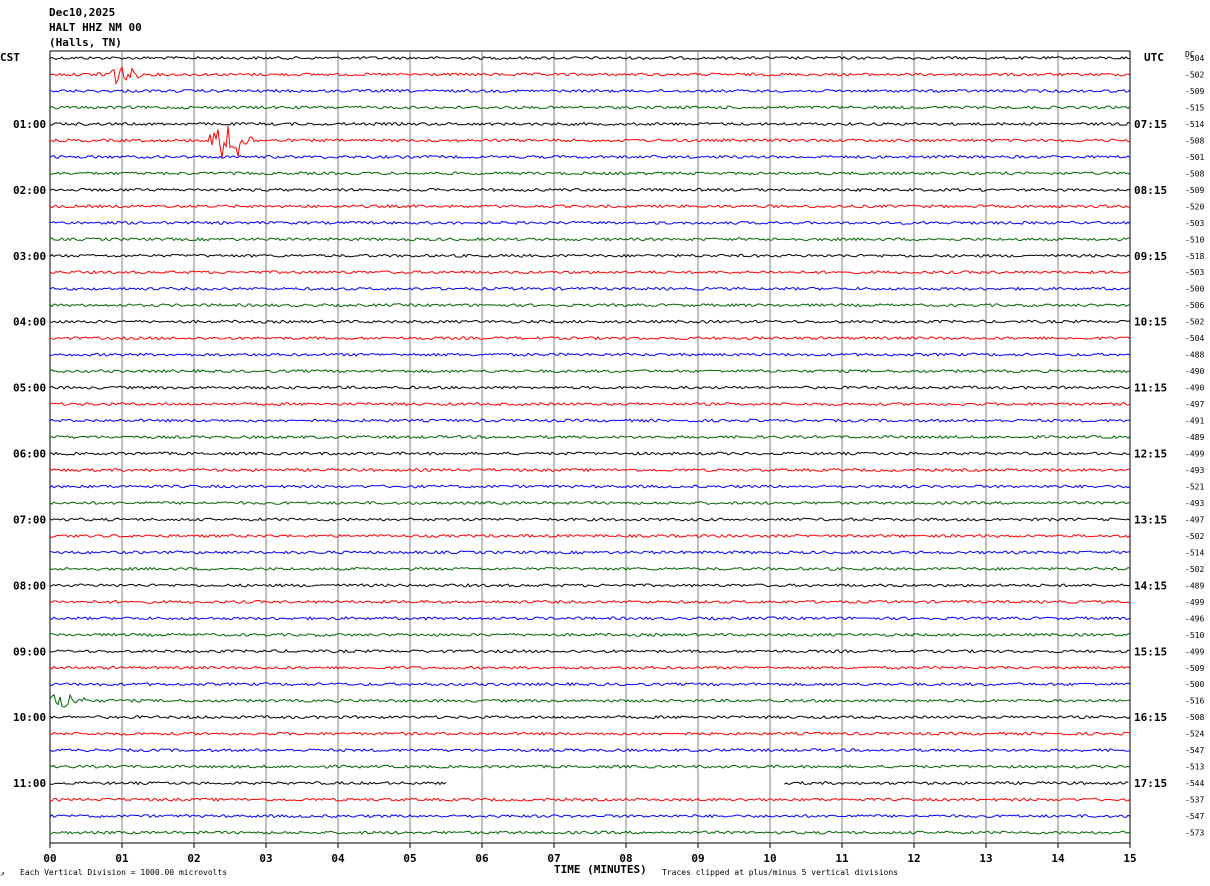 This screenshot has height=886, width=1210. Describe the element at coordinates (625, 858) in the screenshot. I see `x-tick-label: 08` at that location.